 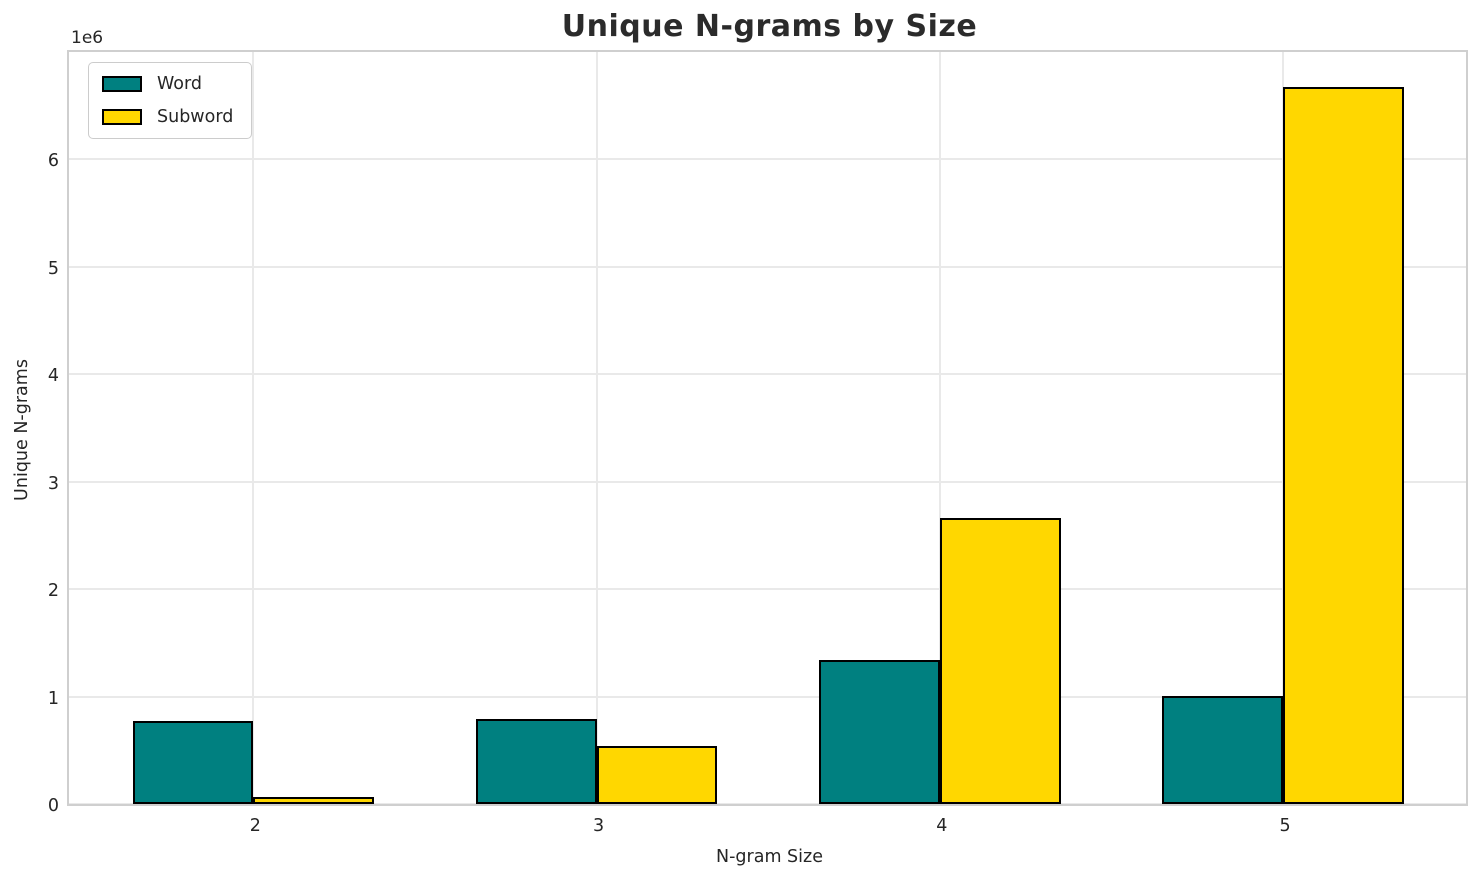 I want to click on word-series-swatch, so click(x=122, y=84).